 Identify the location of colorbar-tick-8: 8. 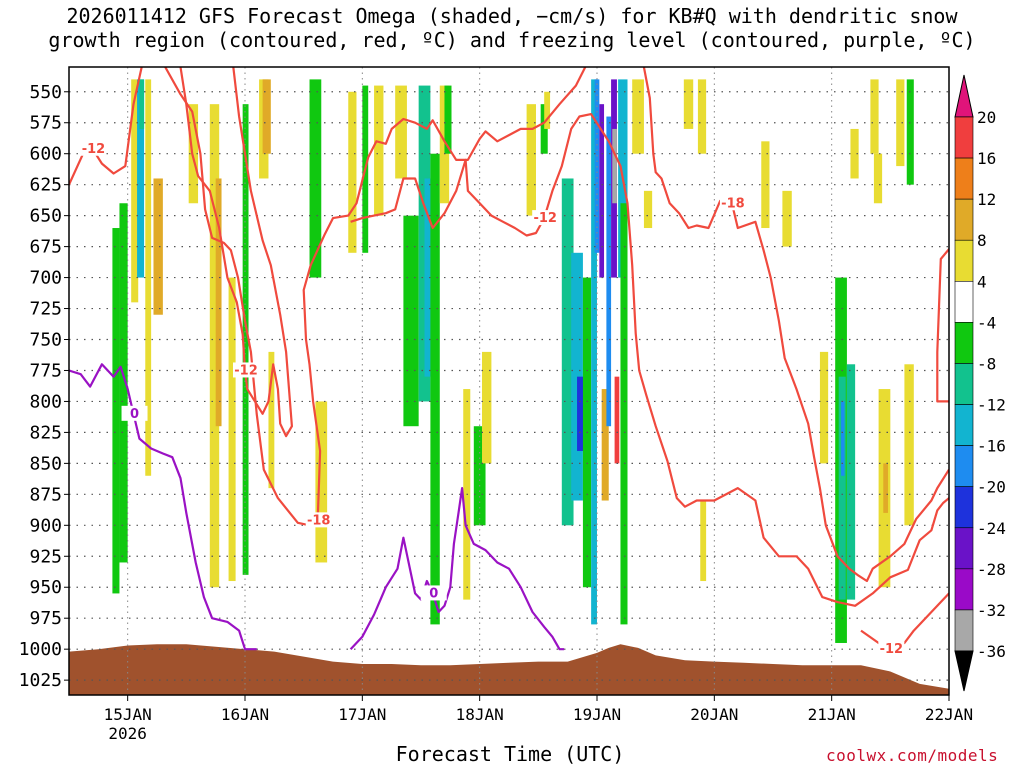
(982, 240).